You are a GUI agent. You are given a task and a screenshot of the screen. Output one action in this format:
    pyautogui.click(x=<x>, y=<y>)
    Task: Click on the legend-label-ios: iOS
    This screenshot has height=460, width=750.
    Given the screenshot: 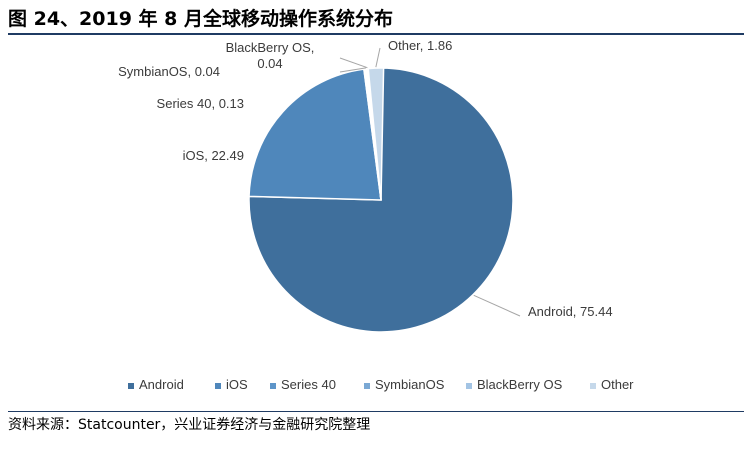 What is the action you would take?
    pyautogui.click(x=237, y=384)
    